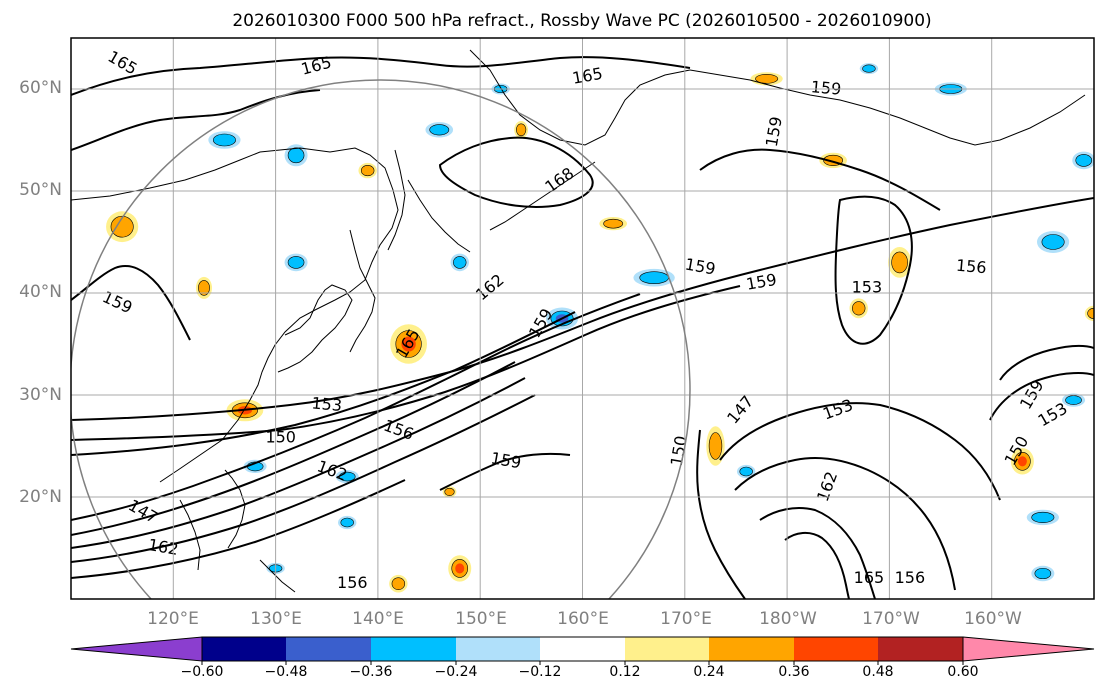 This screenshot has width=1105, height=692. Describe the element at coordinates (869, 577) in the screenshot. I see `contour-label: 165` at that location.